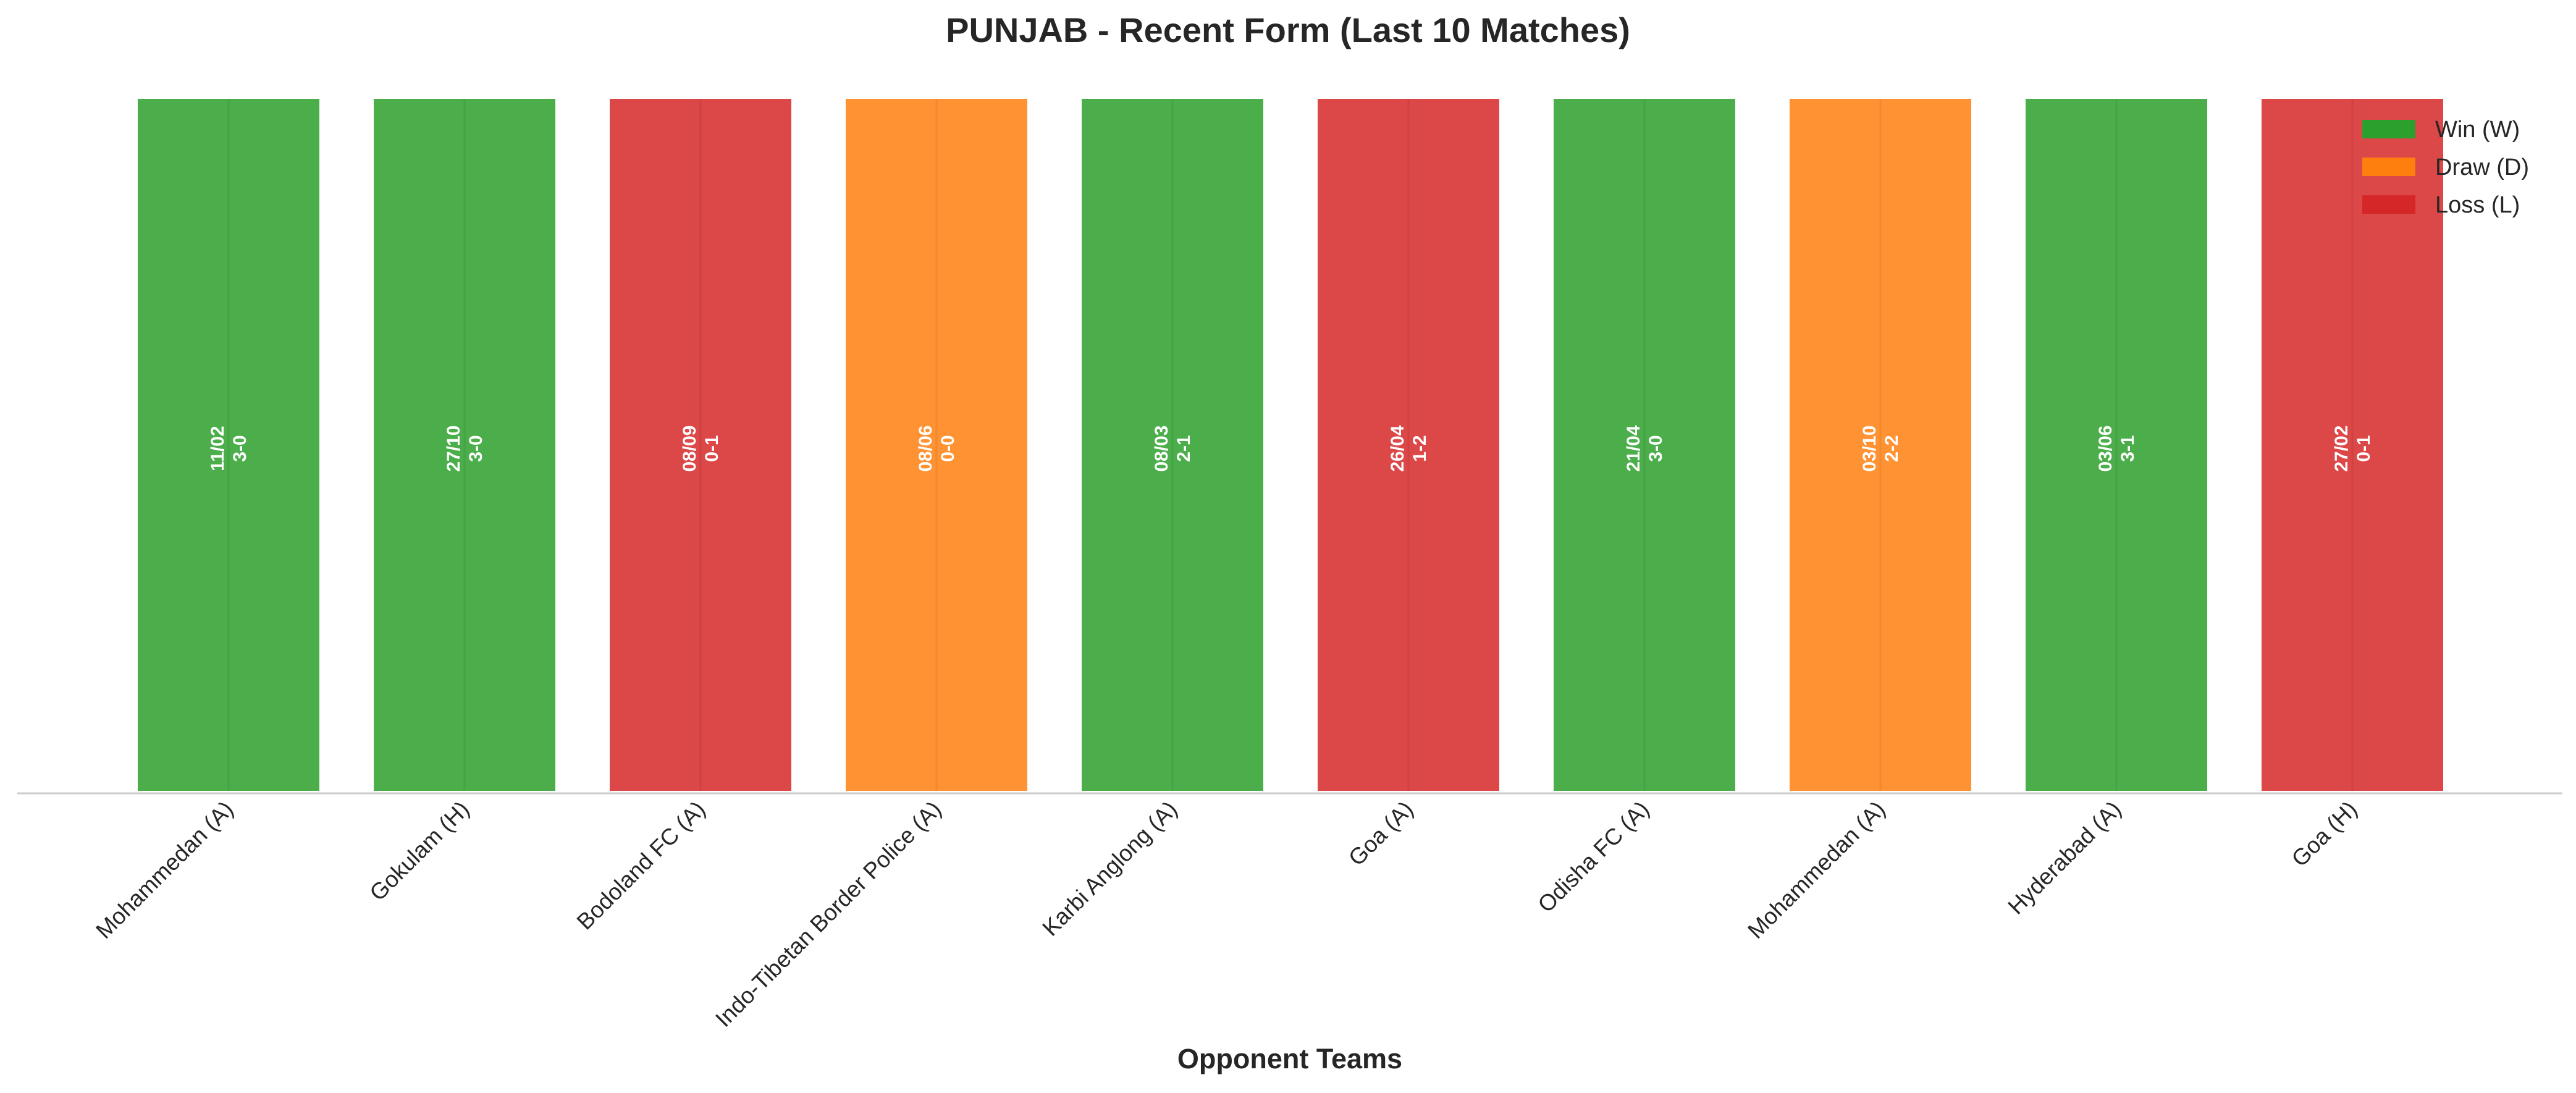  I want to click on bar-group: 27/02 0-1, so click(2352, 445).